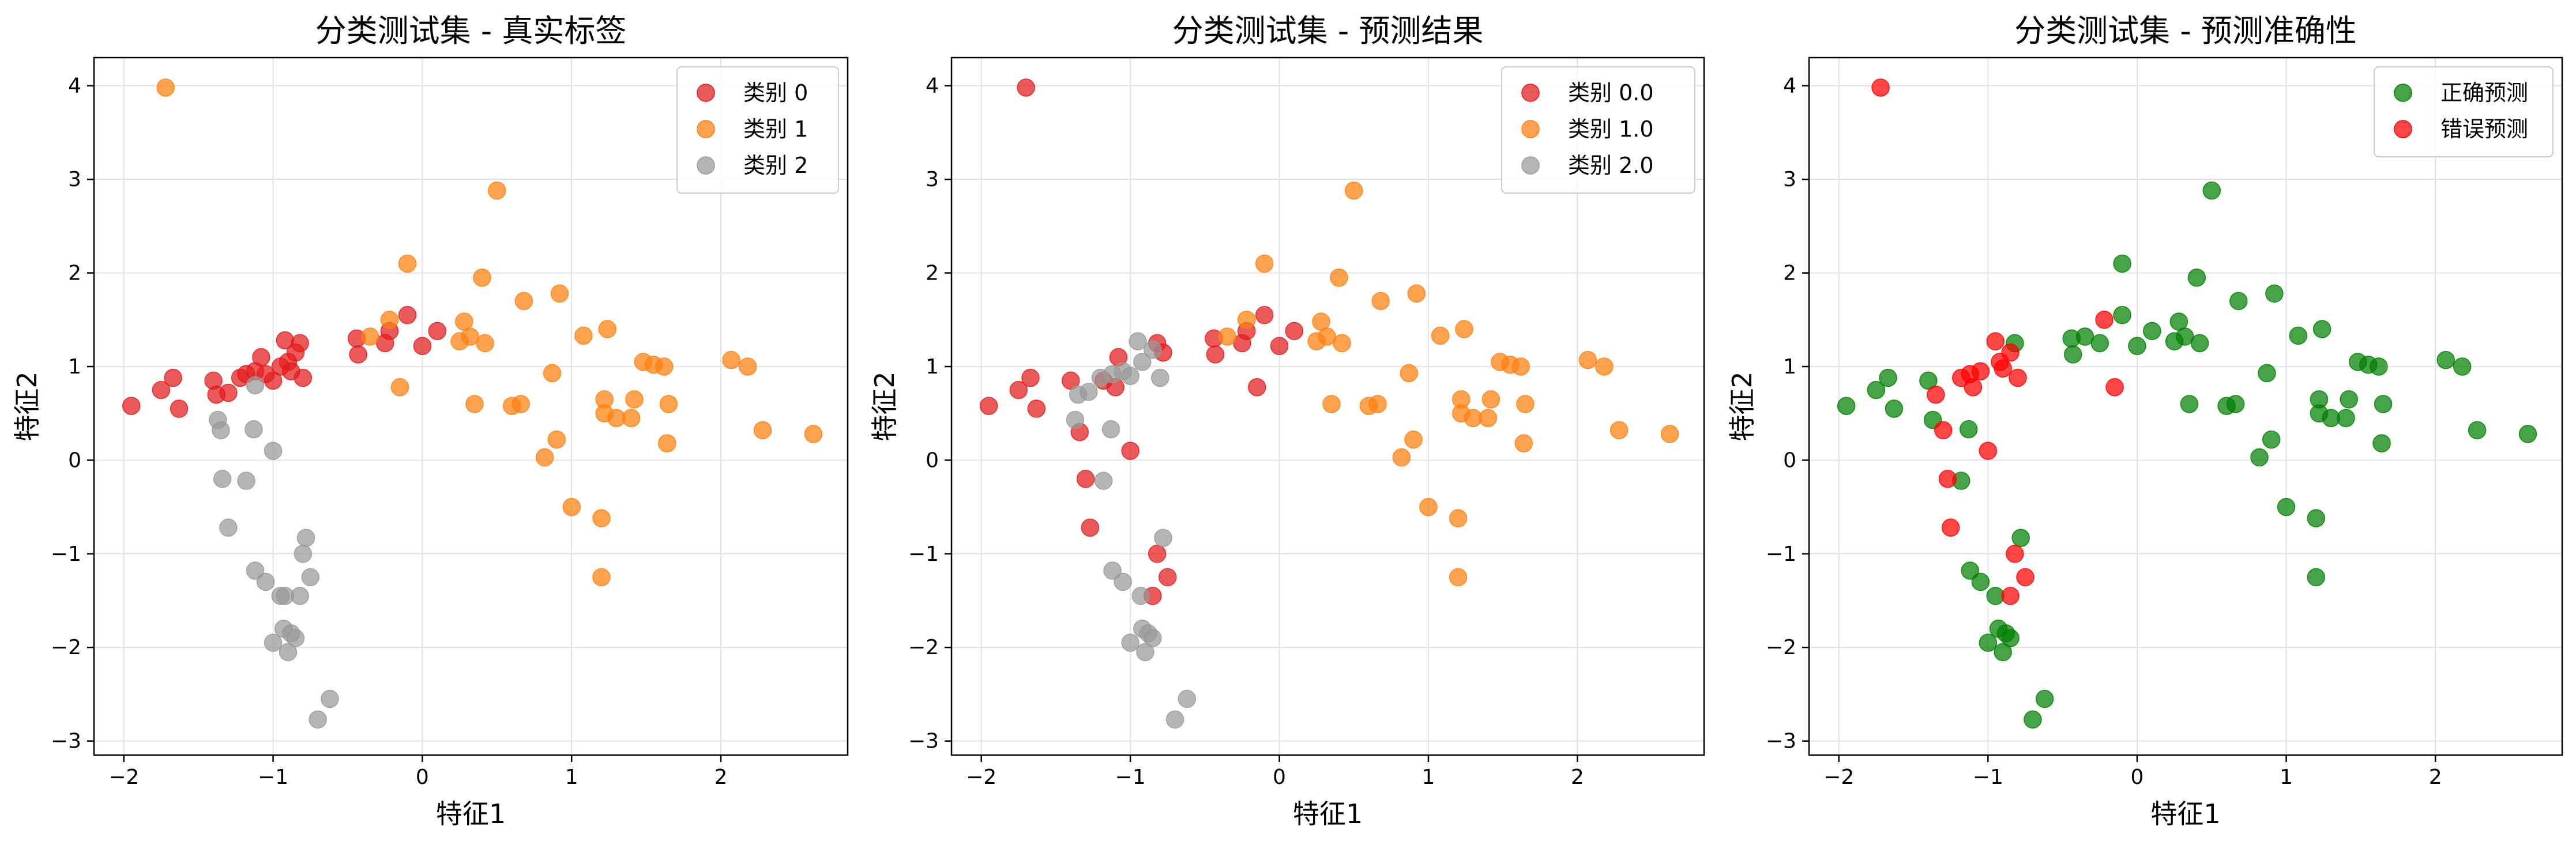 This screenshot has width=2576, height=845. I want to click on y-tick-label: −2, so click(1781, 647).